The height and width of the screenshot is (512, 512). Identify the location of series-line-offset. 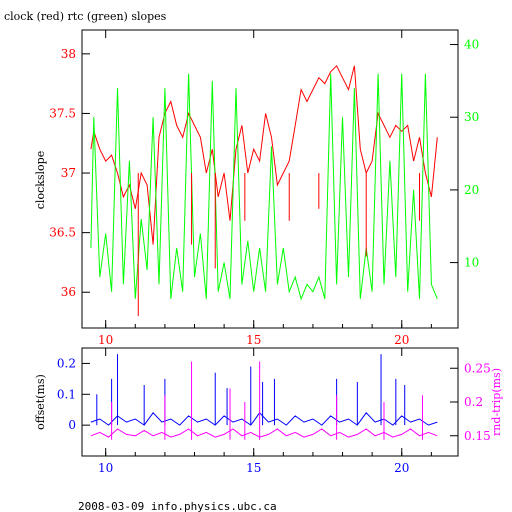
(264, 419).